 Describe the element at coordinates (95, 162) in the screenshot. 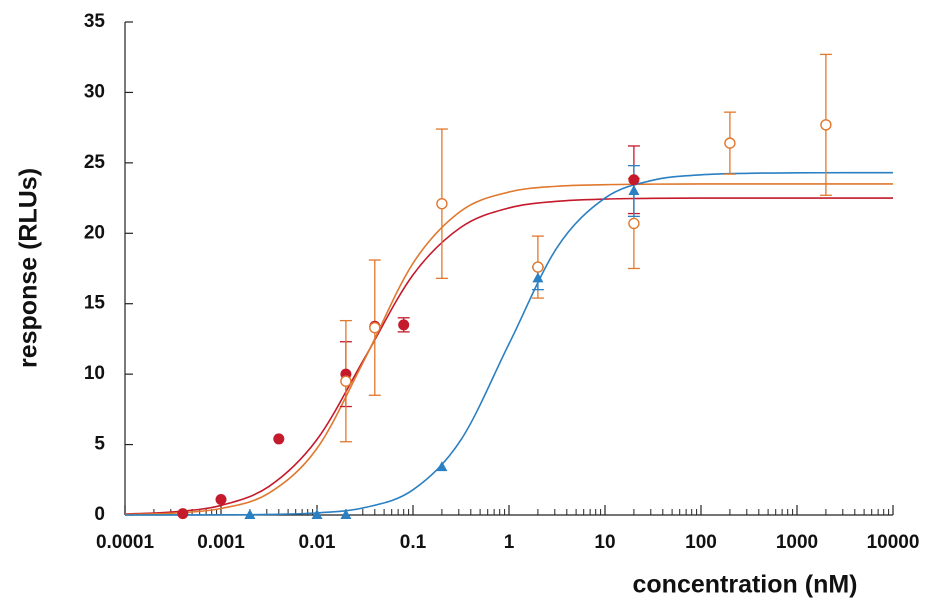

I see `y-tick-label: 25` at that location.